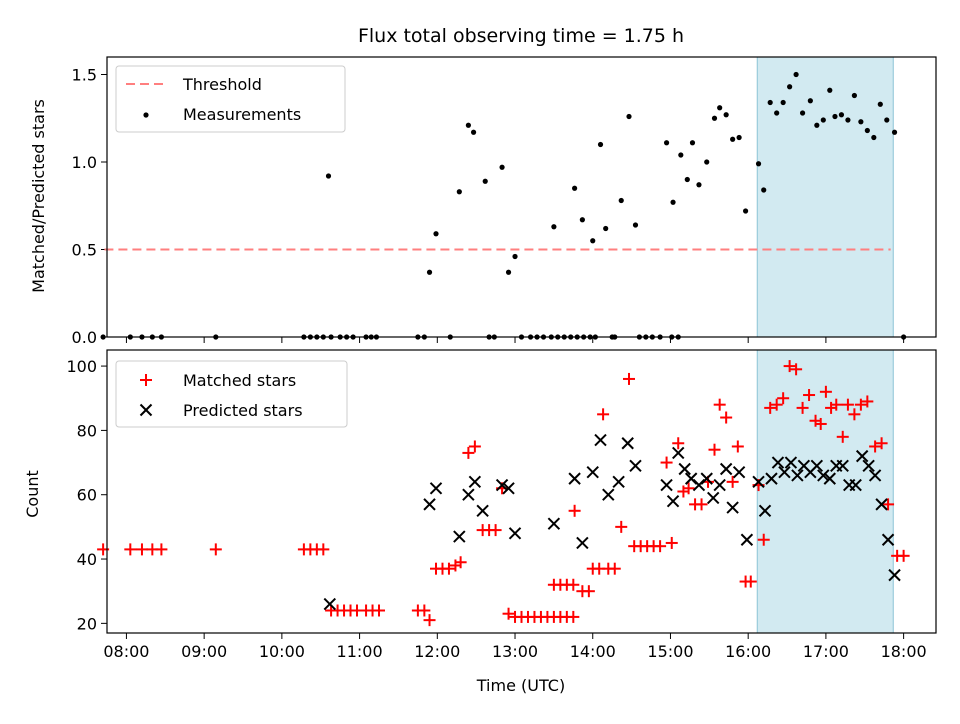 This screenshot has width=960, height=724. I want to click on x-tick-label: 15:00, so click(670, 651).